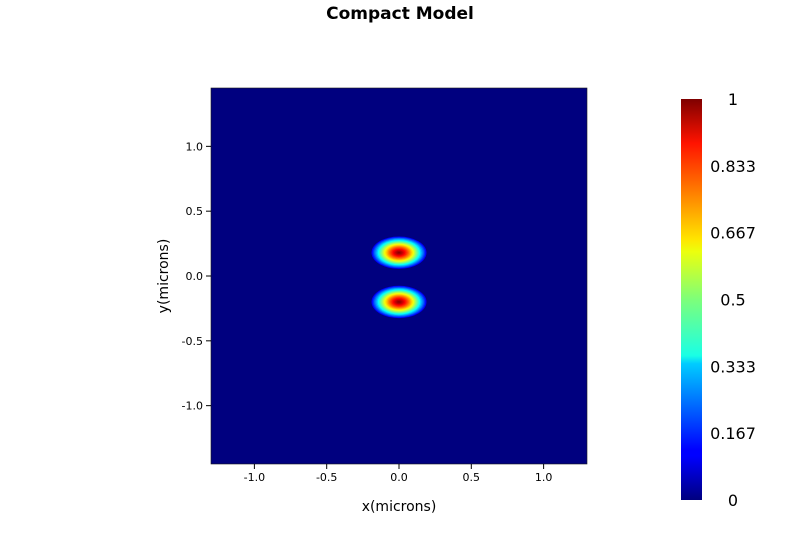 This screenshot has height=552, width=800. I want to click on y-tick-label: 0.0, so click(195, 276).